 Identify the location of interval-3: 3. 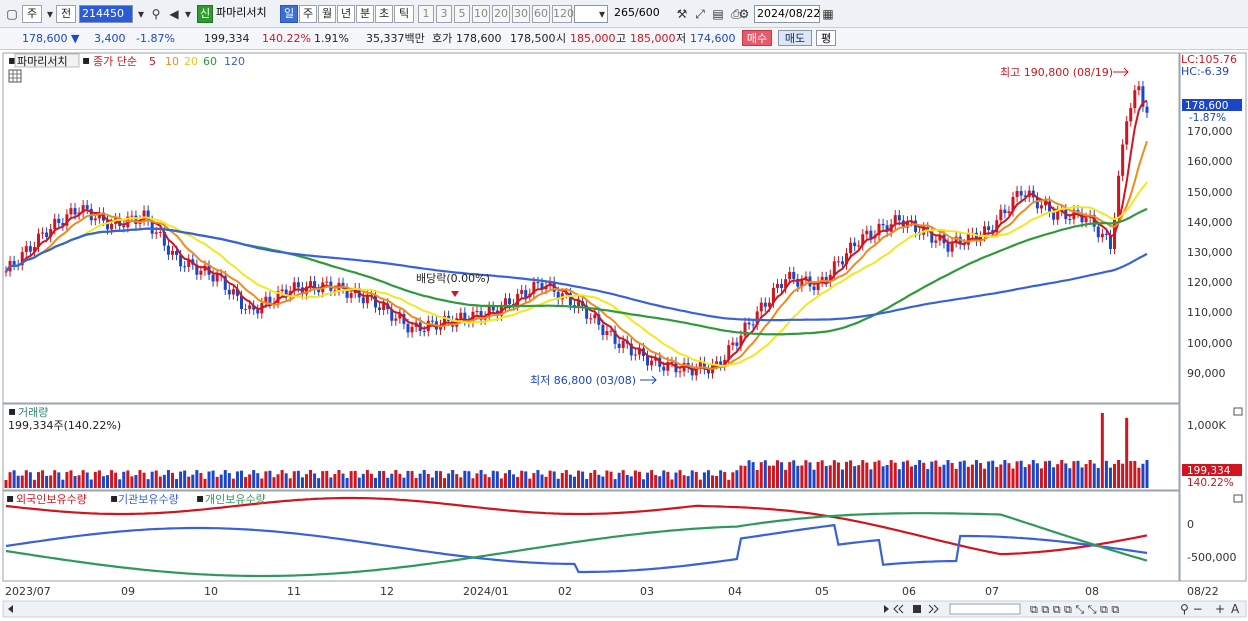
(444, 14).